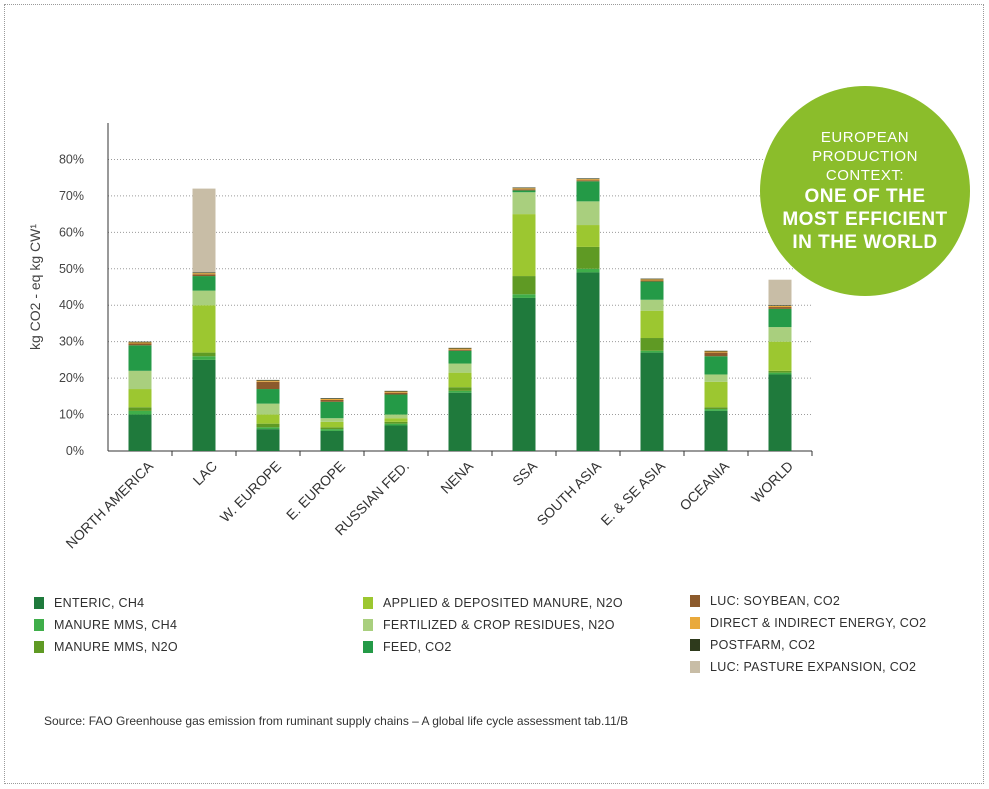  I want to click on badge-line-3: CONTEXT:, so click(865, 175).